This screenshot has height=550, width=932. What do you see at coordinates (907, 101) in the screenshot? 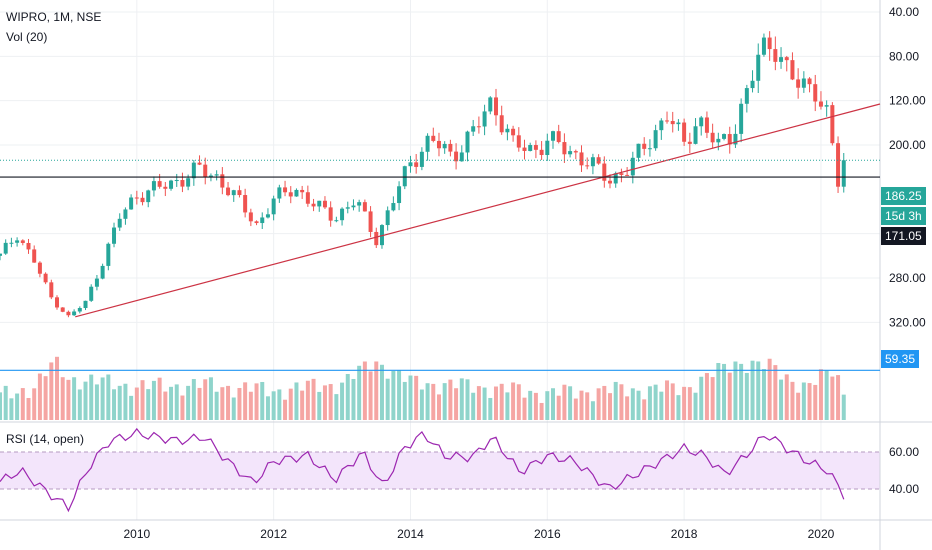
I see `price-tick-label: 120.00` at bounding box center [907, 101].